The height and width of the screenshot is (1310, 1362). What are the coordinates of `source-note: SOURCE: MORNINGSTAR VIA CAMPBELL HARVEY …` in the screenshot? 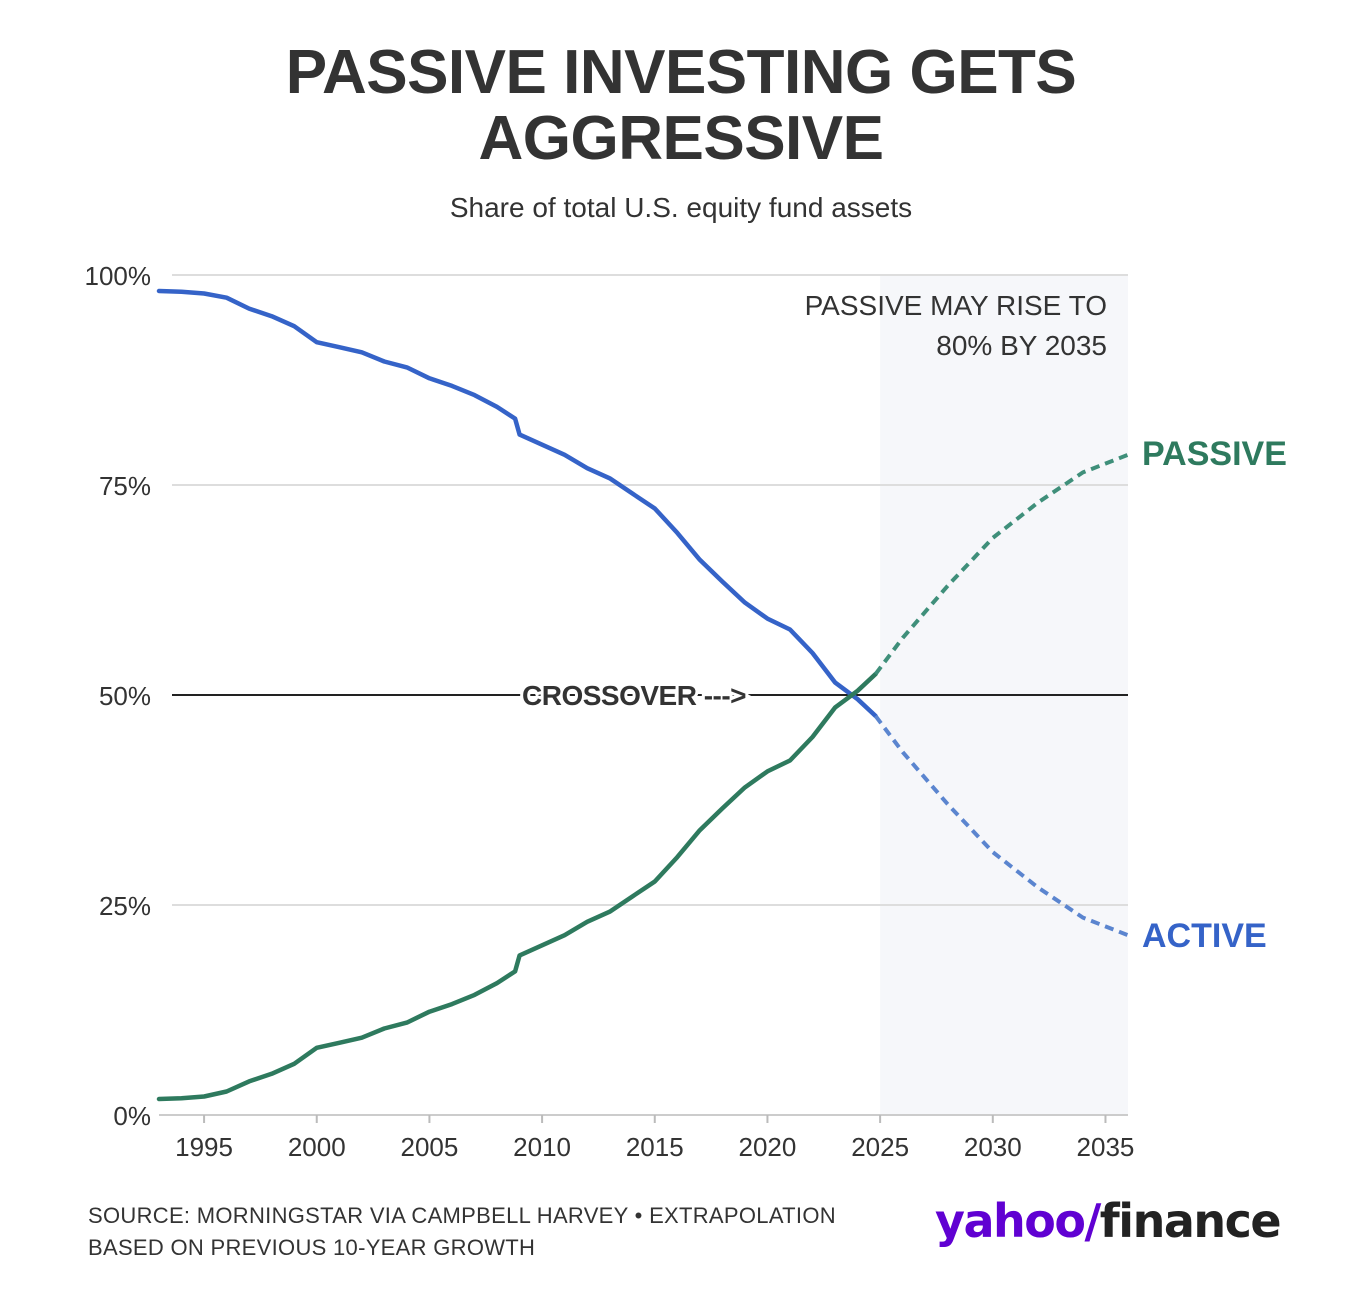 It's located at (462, 1232).